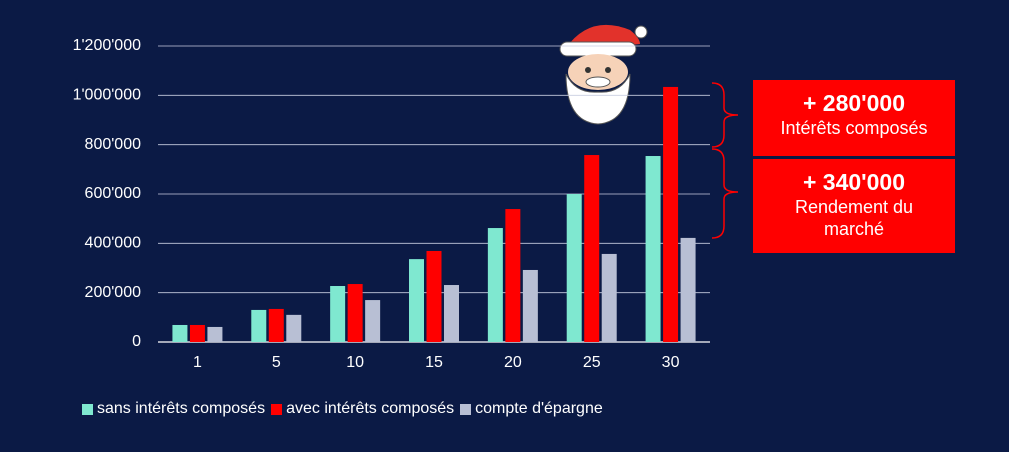  Describe the element at coordinates (355, 362) in the screenshot. I see `x-tick-label: 10` at that location.